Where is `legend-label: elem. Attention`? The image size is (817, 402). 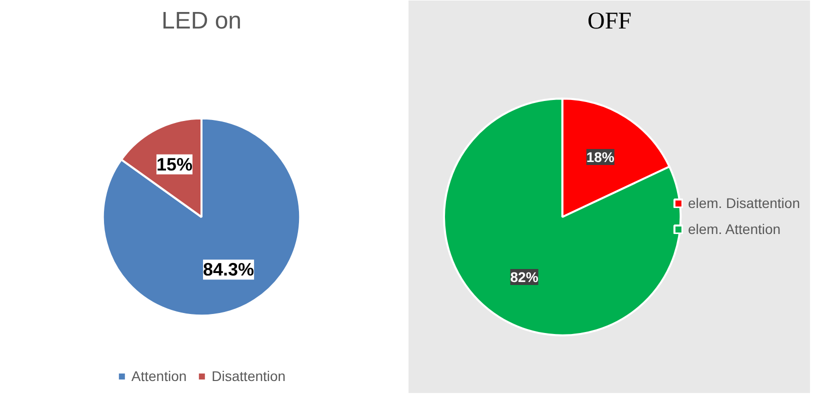 legend-label: elem. Attention is located at coordinates (734, 228).